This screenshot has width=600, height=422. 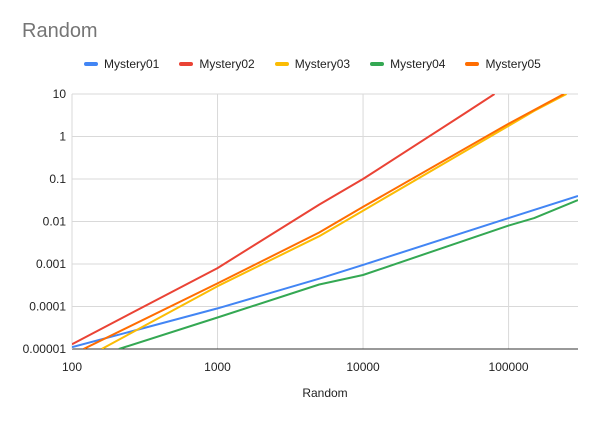 What do you see at coordinates (60, 94) in the screenshot?
I see `y-tick-label: 10` at bounding box center [60, 94].